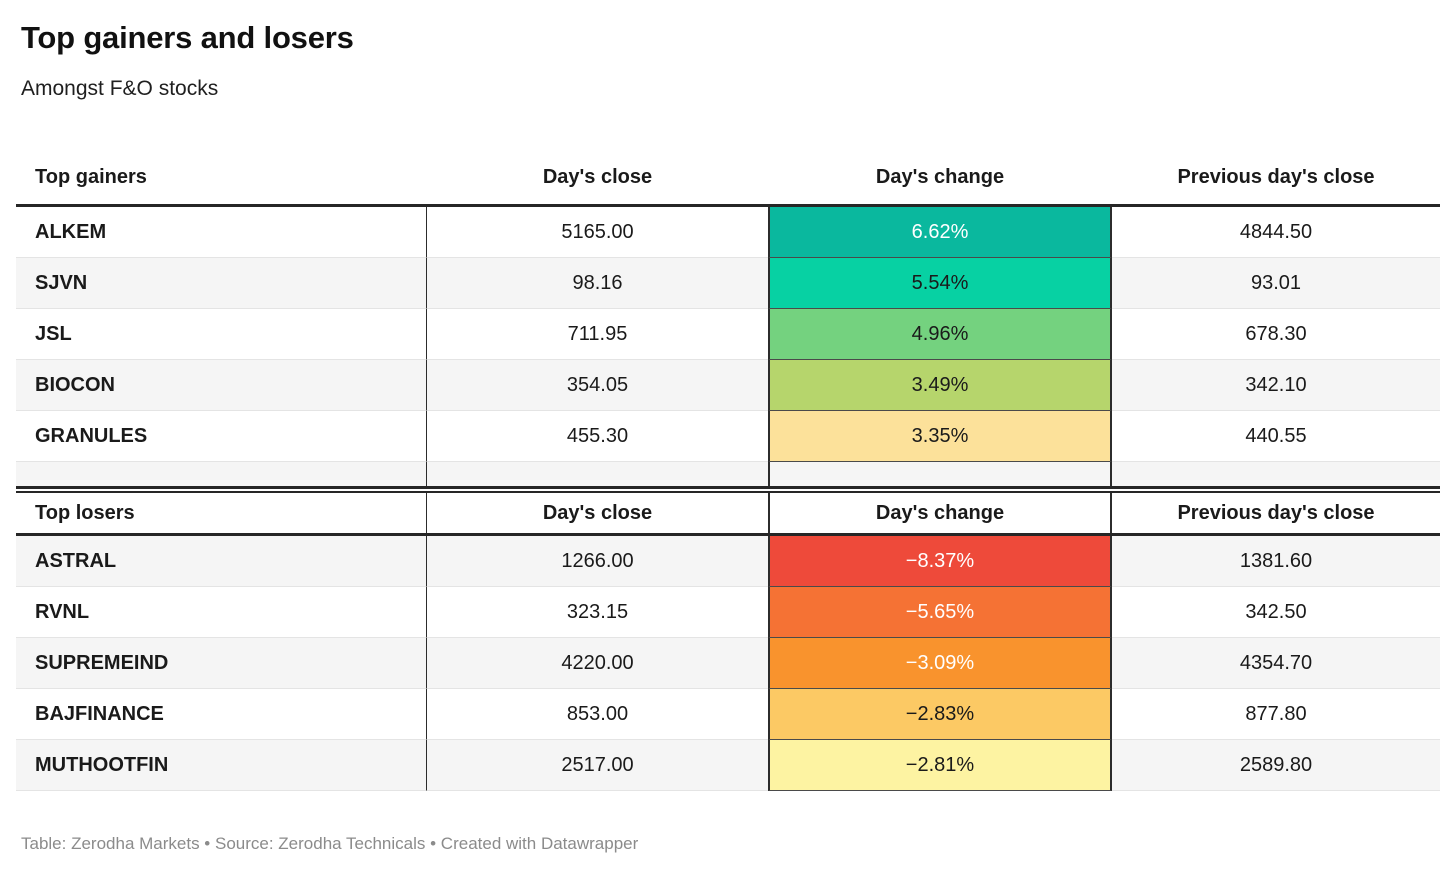 This screenshot has width=1456, height=894. I want to click on days-change-value: −2.83%, so click(940, 714).